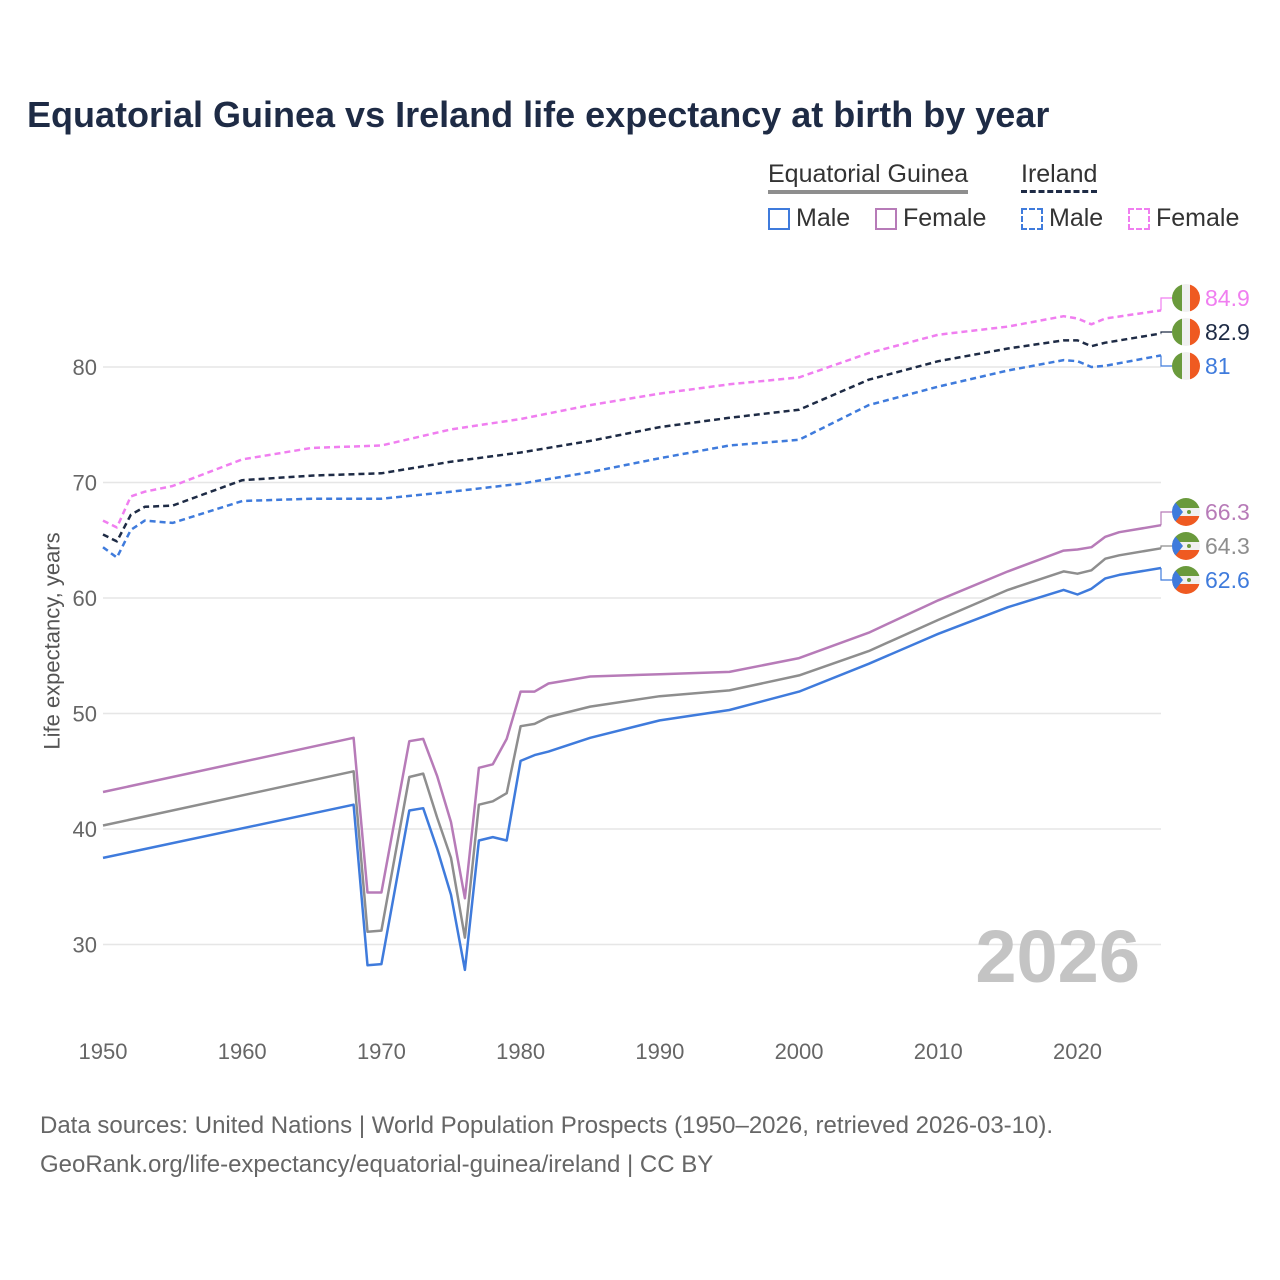 The height and width of the screenshot is (1280, 1280). What do you see at coordinates (799, 1051) in the screenshot?
I see `x-tick-label: 2000` at bounding box center [799, 1051].